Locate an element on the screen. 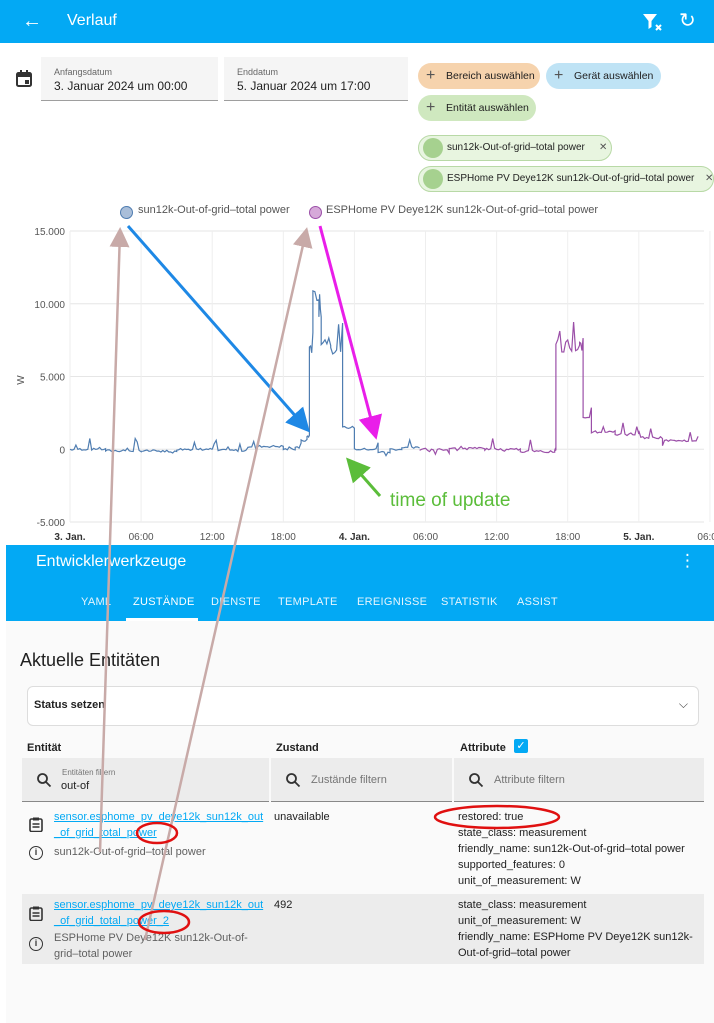  start-date-value: 3. Januar 2024 um 00:00 is located at coordinates (121, 86).